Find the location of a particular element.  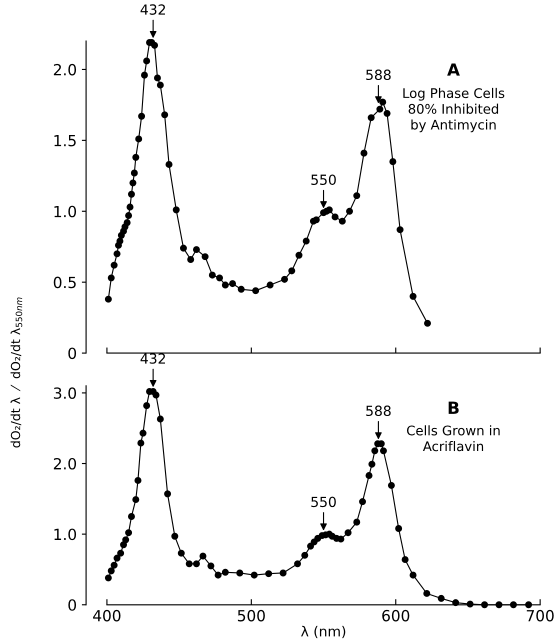

annotation: B is located at coordinates (453, 408).